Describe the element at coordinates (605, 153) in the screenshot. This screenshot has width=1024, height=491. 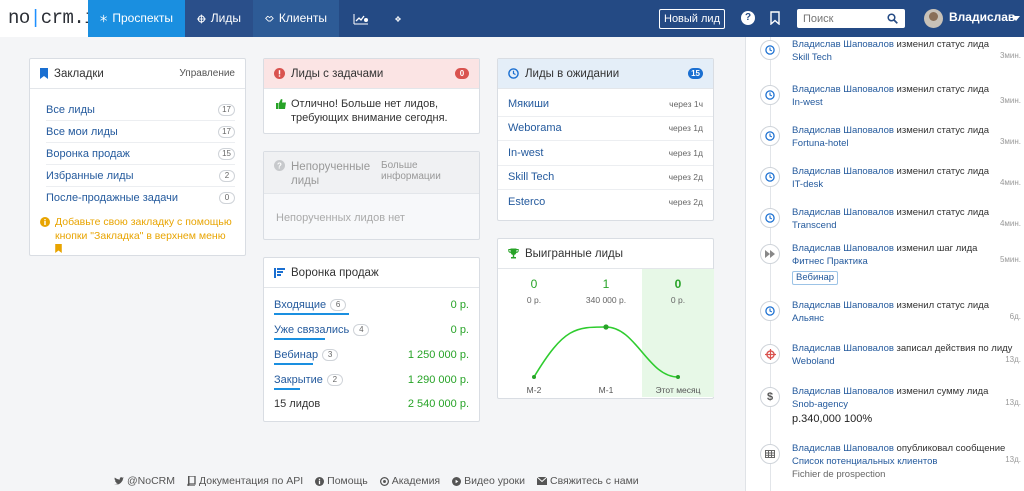
I see `list-item: In-west через 1д` at that location.